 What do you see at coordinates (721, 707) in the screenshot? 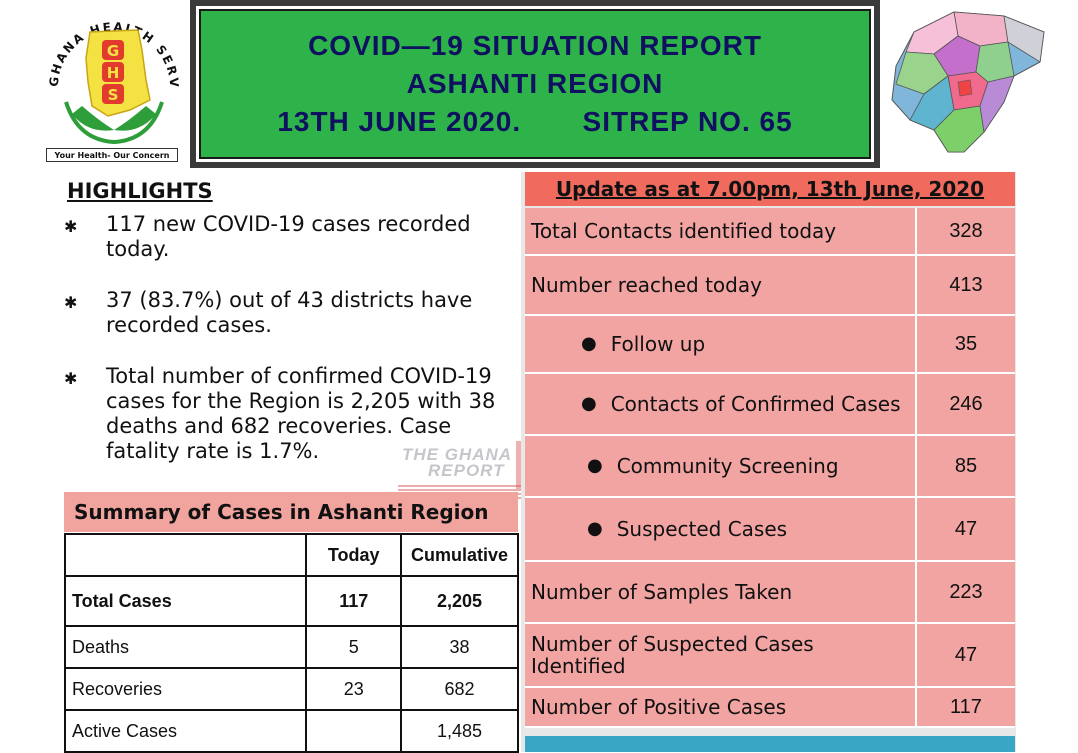
I see `row-label: Number of Positive Cases` at bounding box center [721, 707].